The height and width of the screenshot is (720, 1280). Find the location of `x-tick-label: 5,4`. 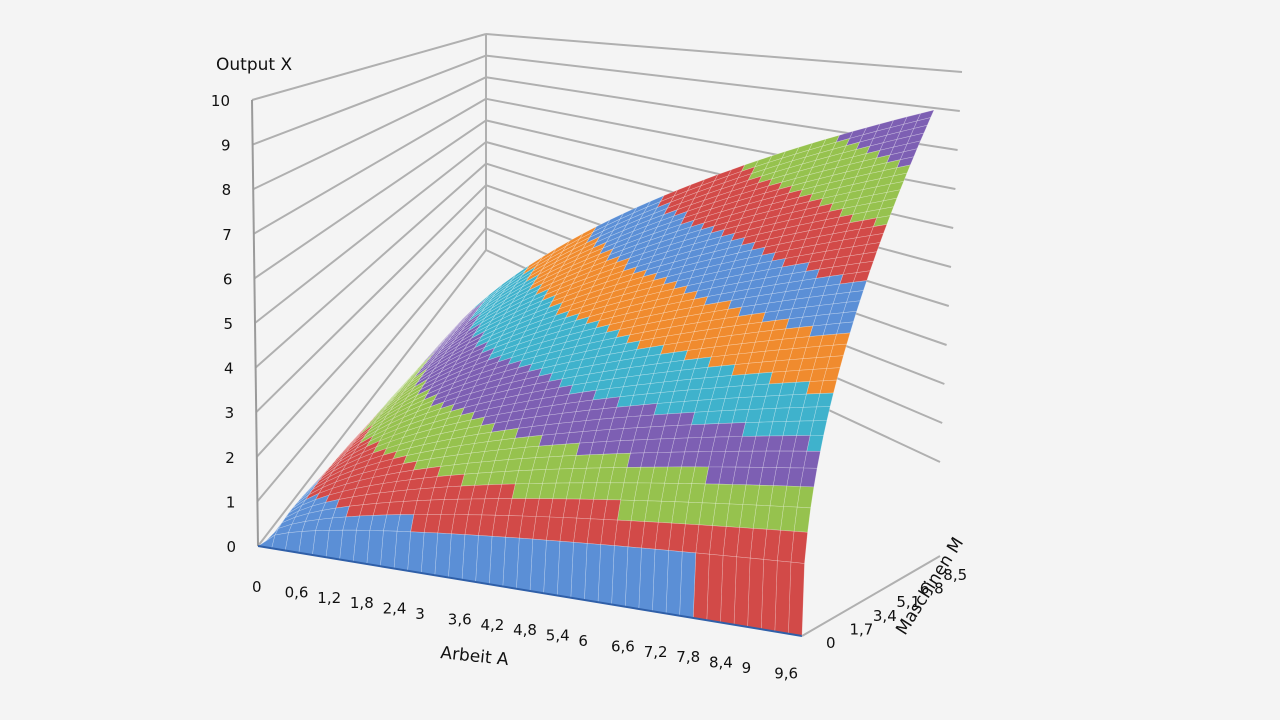

x-tick-label: 5,4 is located at coordinates (558, 636).